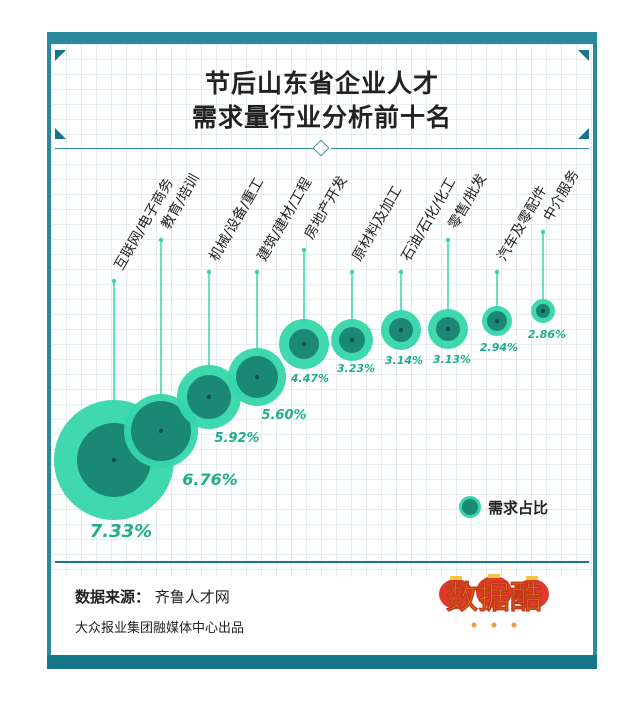 Image resolution: width=640 pixels, height=713 pixels. I want to click on lantern-decoration, so click(494, 601).